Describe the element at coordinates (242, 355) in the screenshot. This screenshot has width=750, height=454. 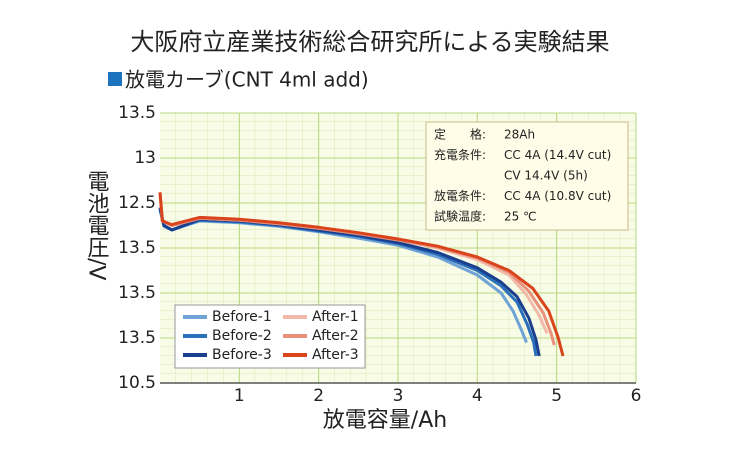
I see `legend-label: Before-3` at that location.